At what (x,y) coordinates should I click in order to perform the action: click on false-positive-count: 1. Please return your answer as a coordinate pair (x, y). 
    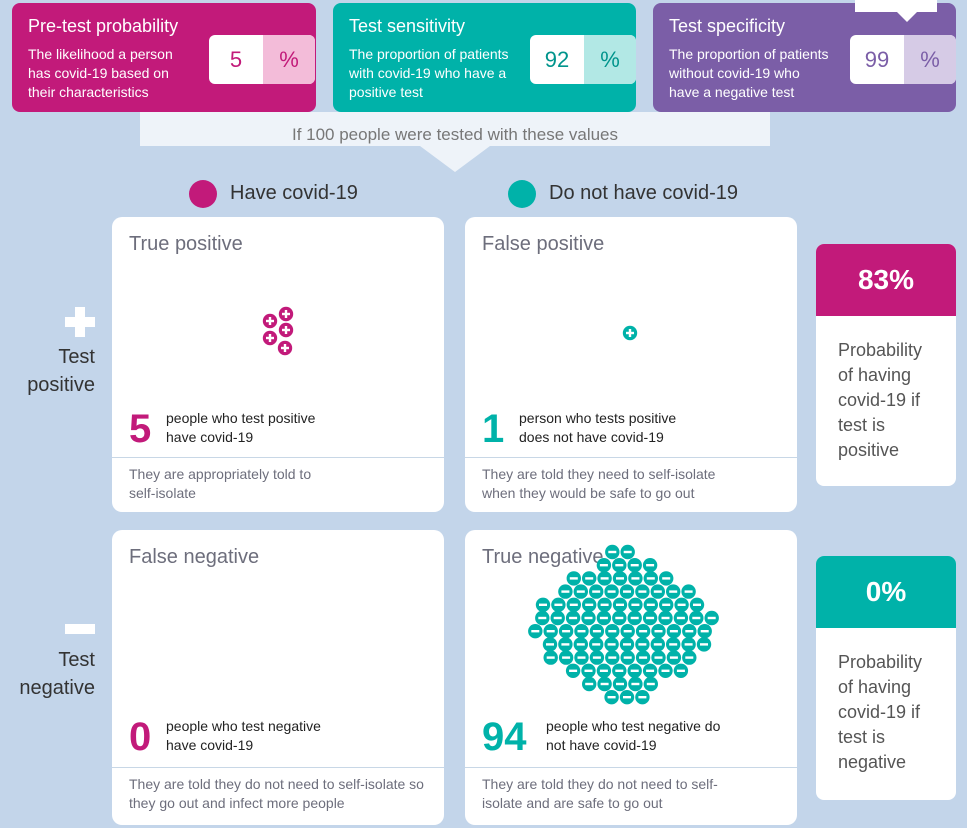
    Looking at the image, I should click on (493, 429).